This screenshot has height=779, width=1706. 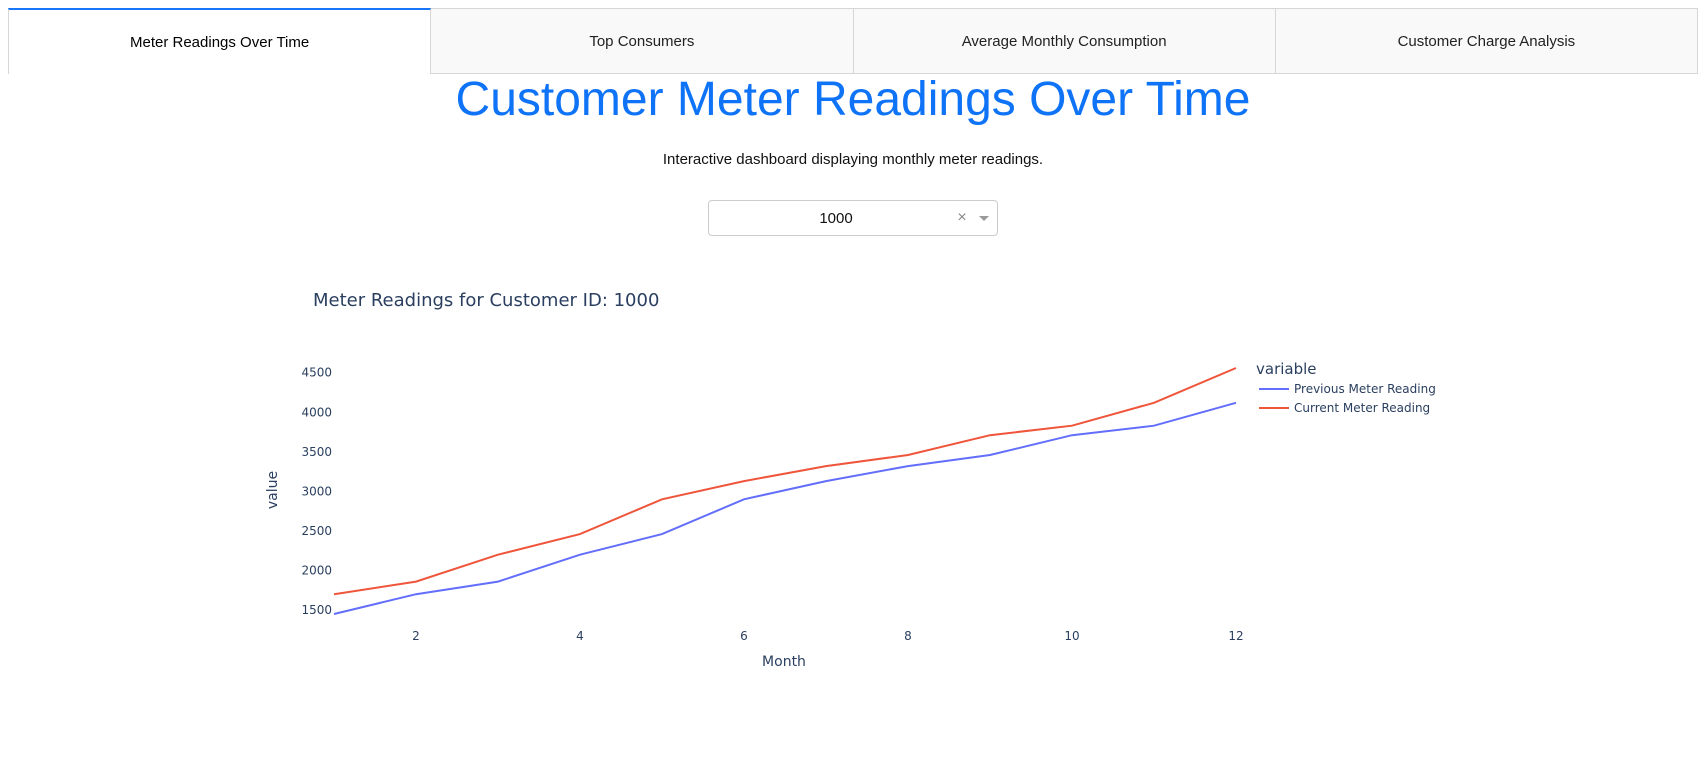 What do you see at coordinates (853, 99) in the screenshot?
I see `page-title: Customer Meter Readings Over Time` at bounding box center [853, 99].